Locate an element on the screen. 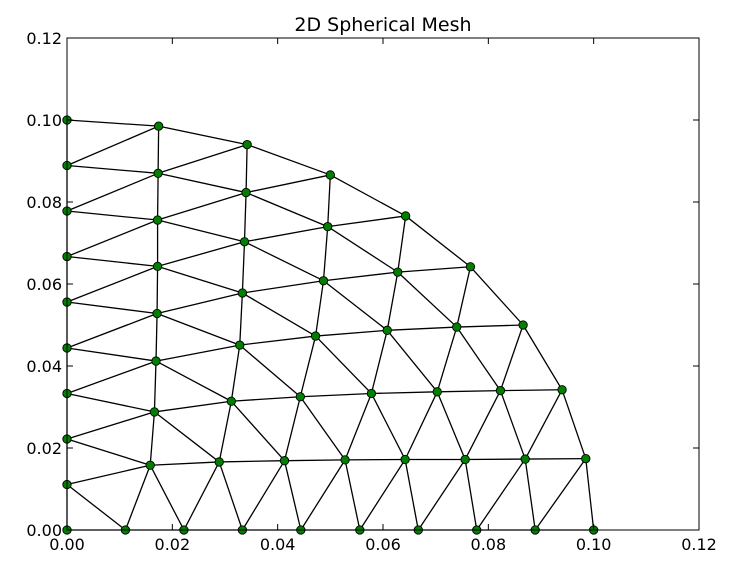  x-tick-label: 0.02 is located at coordinates (173, 544).